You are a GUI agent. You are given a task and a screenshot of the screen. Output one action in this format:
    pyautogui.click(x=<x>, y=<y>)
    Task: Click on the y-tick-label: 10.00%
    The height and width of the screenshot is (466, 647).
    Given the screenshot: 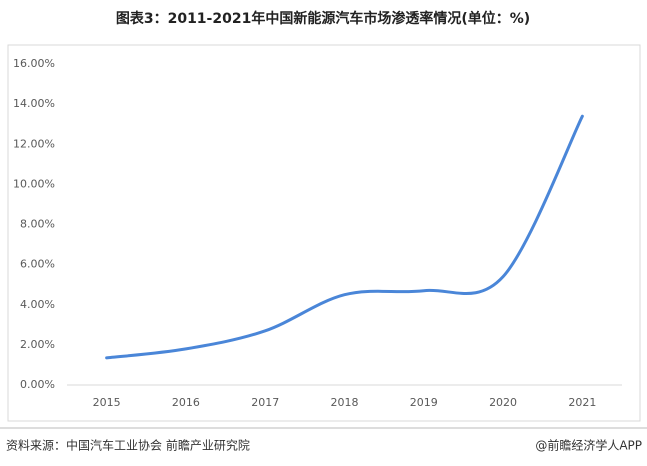 What is the action you would take?
    pyautogui.click(x=34, y=183)
    